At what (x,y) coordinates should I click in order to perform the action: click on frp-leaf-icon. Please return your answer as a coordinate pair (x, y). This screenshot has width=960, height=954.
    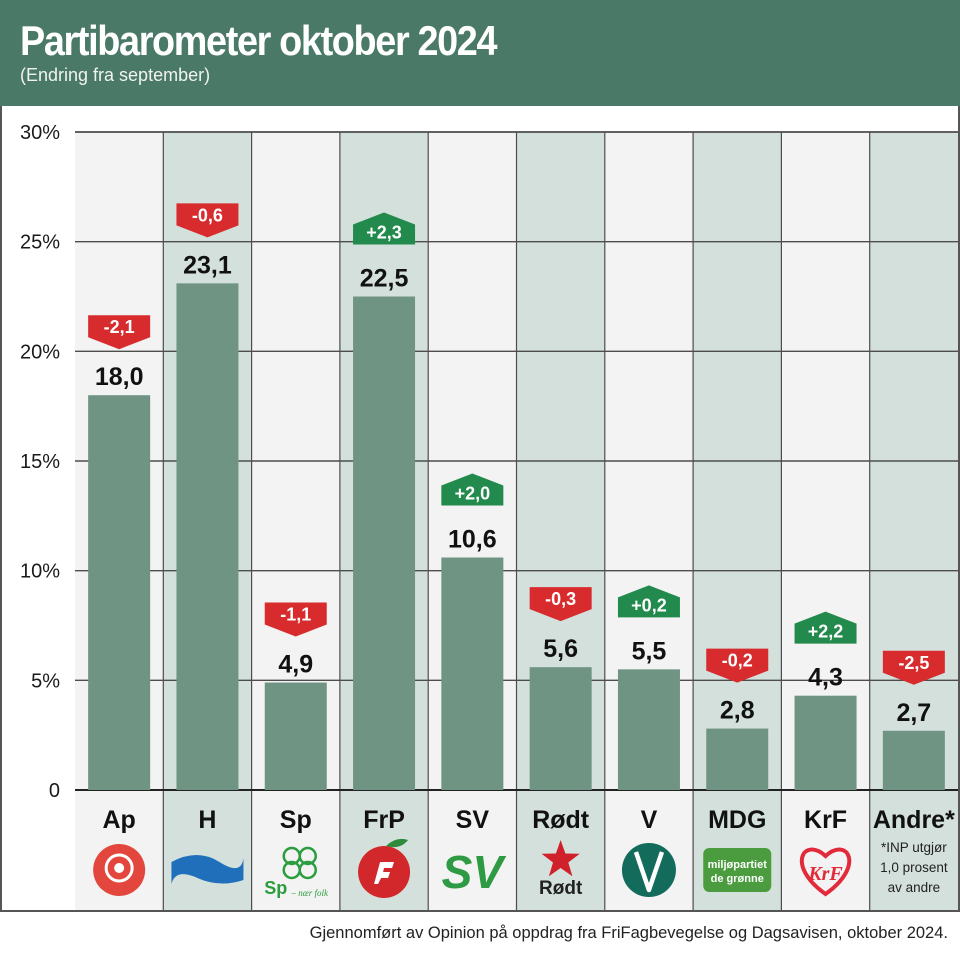
    Looking at the image, I should click on (397, 843).